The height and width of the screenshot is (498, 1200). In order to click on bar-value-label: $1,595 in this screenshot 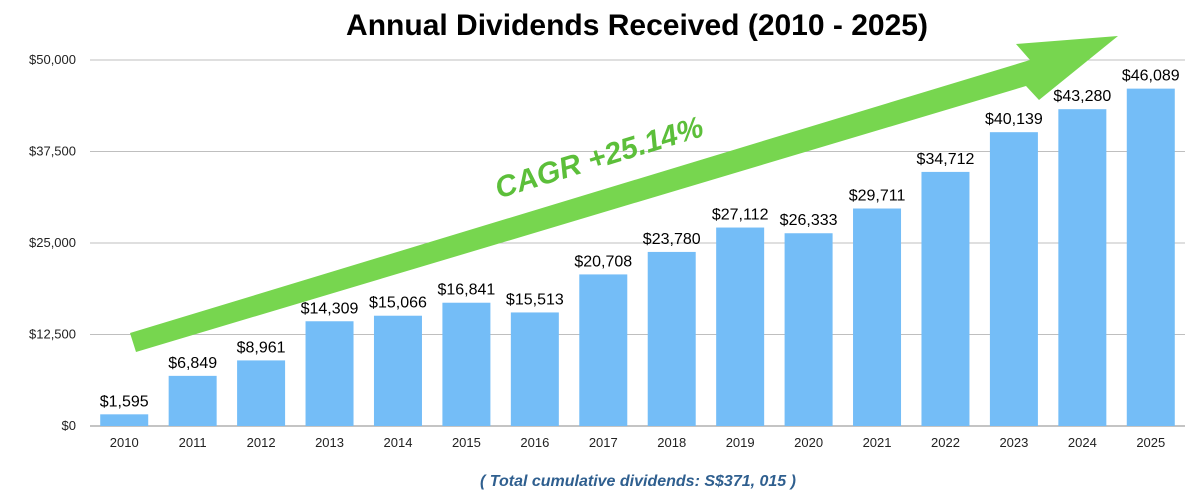, I will do `click(124, 401)`.